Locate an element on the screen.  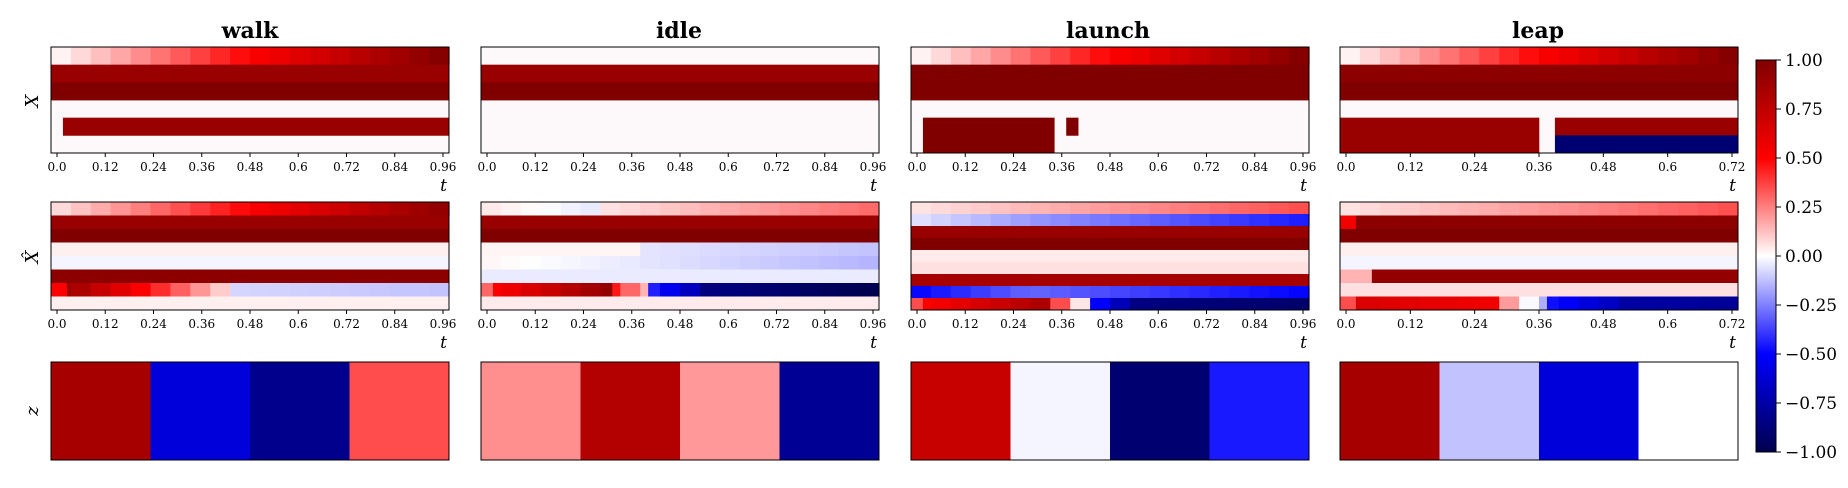
colorbar-tick-label: 0.25 is located at coordinates (1804, 208).